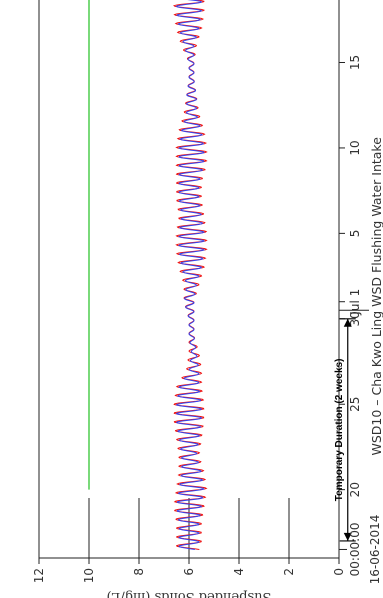 The image size is (383, 598). I want to click on y-tick-label: 10, so click(89, 575).